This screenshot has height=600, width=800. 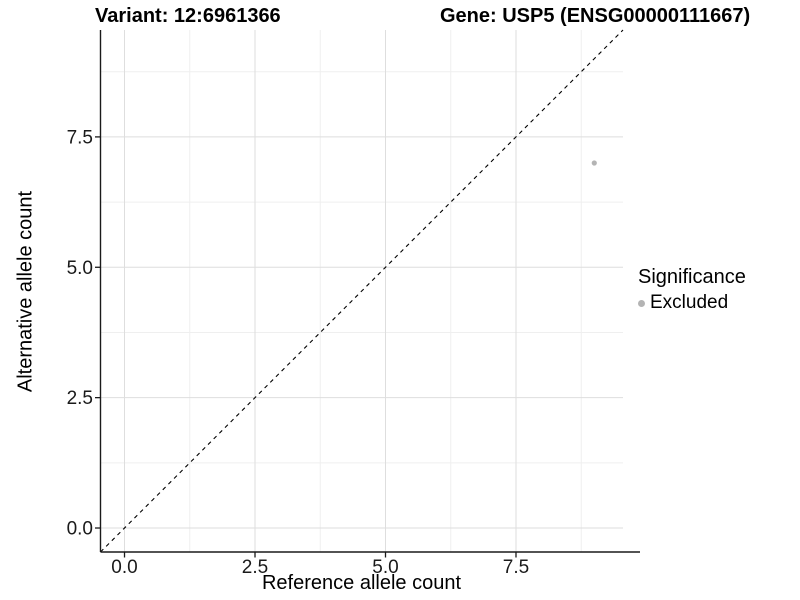 What do you see at coordinates (80, 529) in the screenshot?
I see `y-tick-label: 0.0` at bounding box center [80, 529].